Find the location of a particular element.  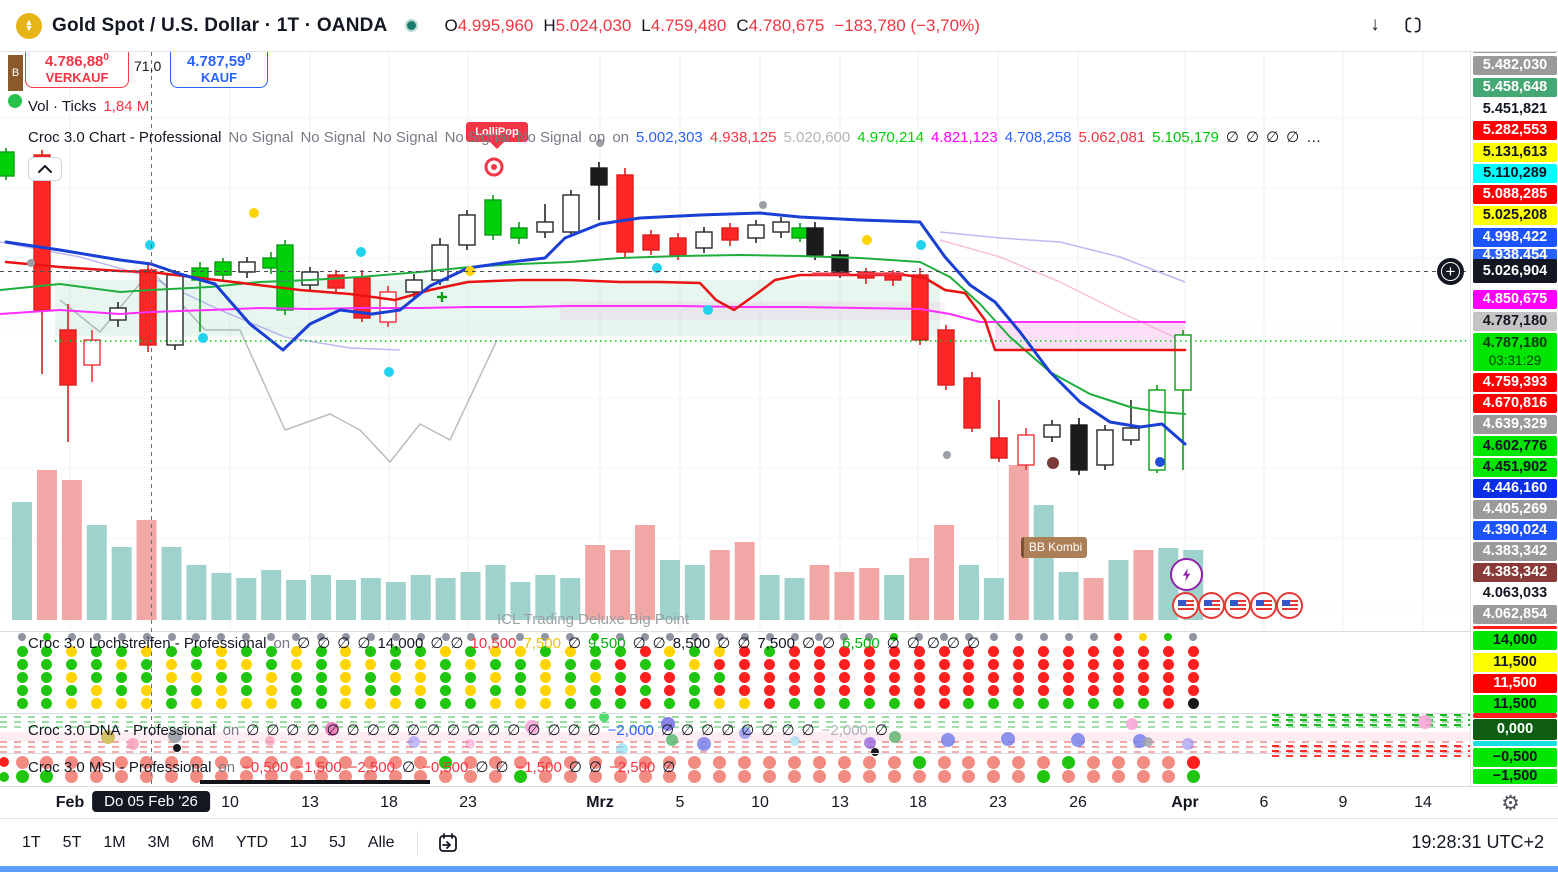

range-button-alle: Alle is located at coordinates (381, 842).